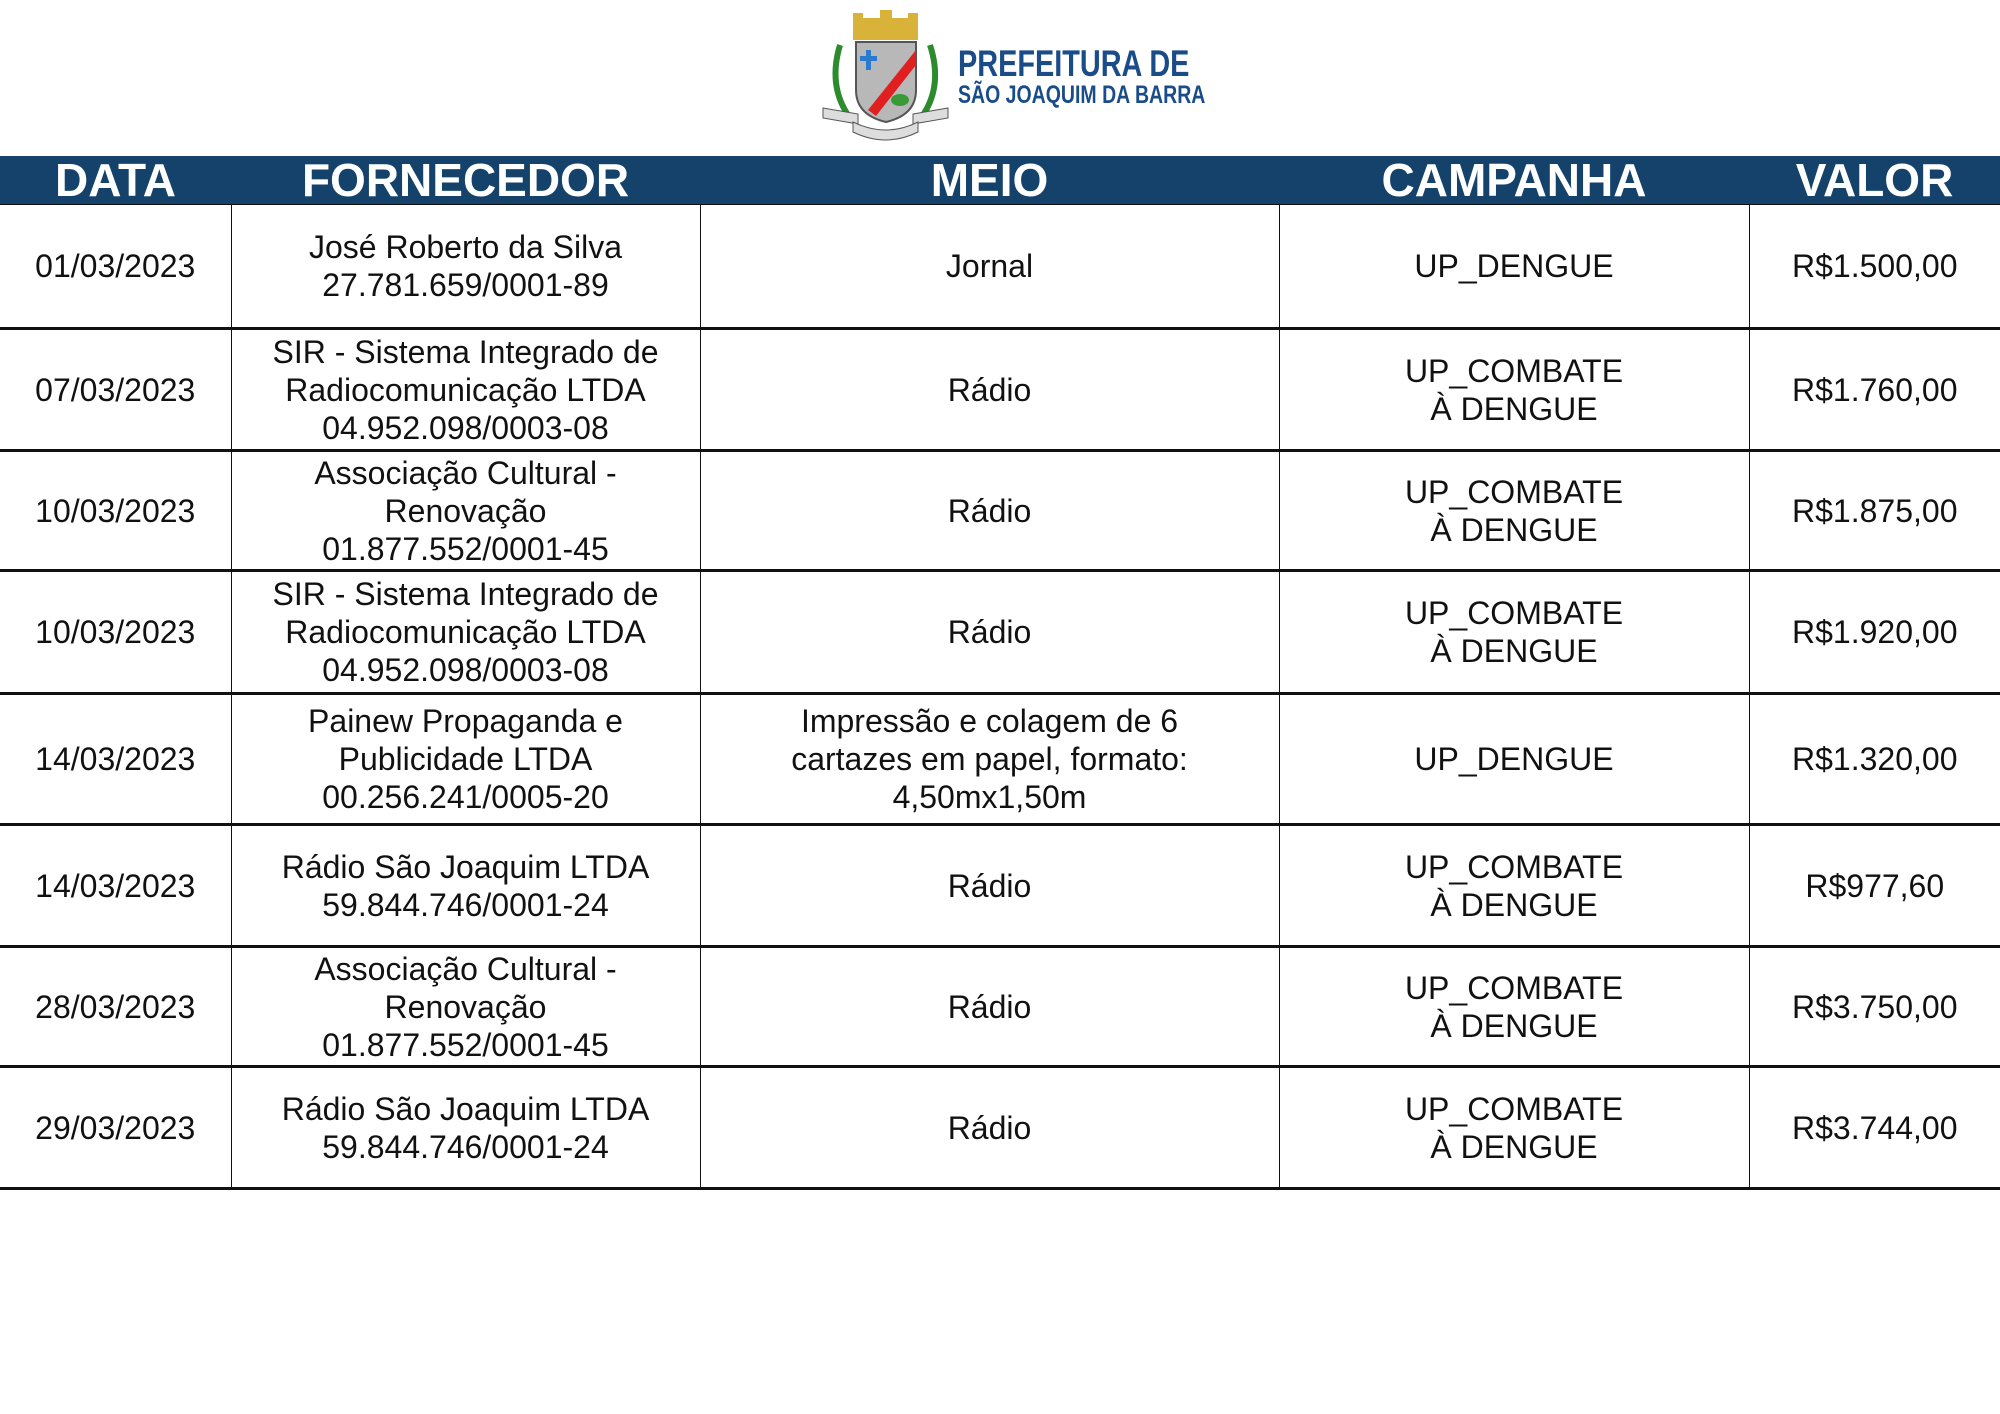  I want to click on cell-data: 01/03/2023, so click(116, 266).